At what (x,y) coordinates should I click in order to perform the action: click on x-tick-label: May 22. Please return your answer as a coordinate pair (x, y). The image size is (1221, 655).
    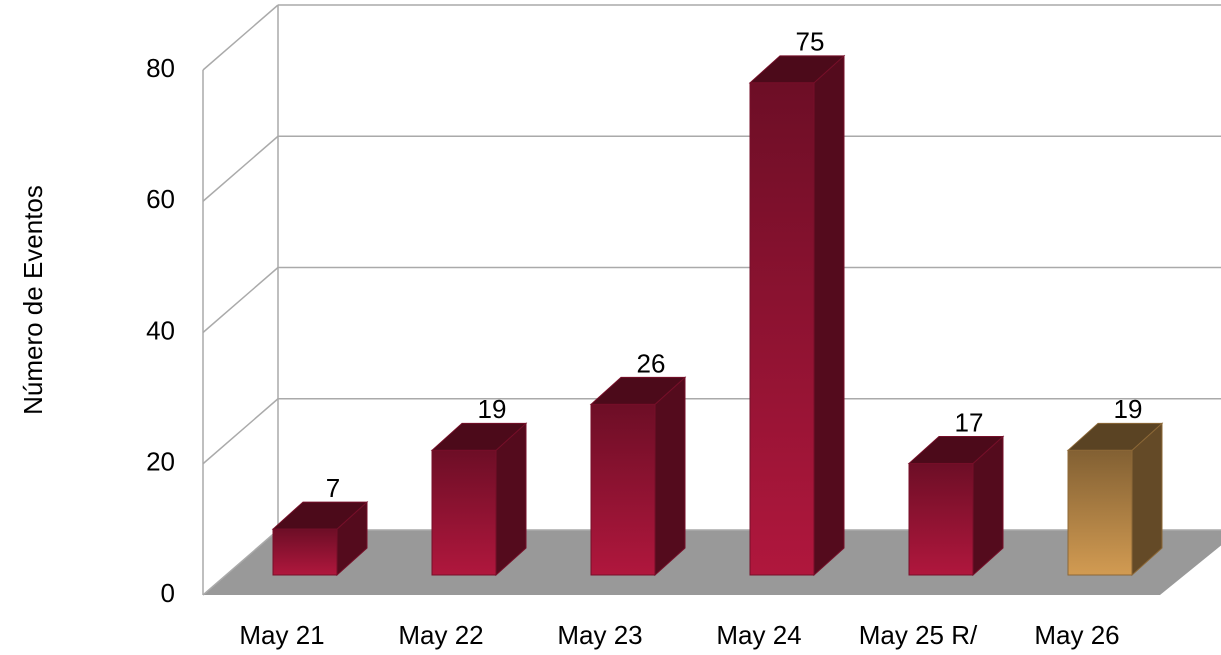
    Looking at the image, I should click on (440, 635).